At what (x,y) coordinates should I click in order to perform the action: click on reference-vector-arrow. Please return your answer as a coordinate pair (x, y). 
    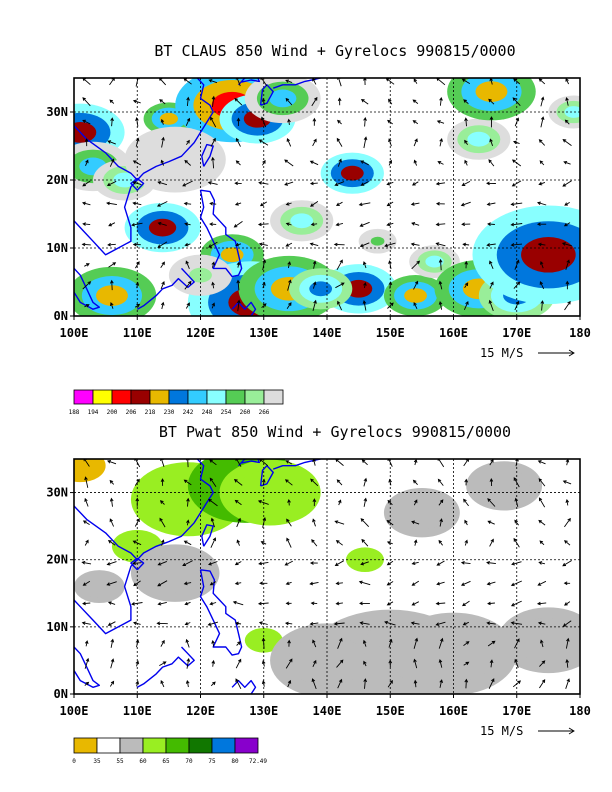
    Looking at the image, I should click on (556, 353).